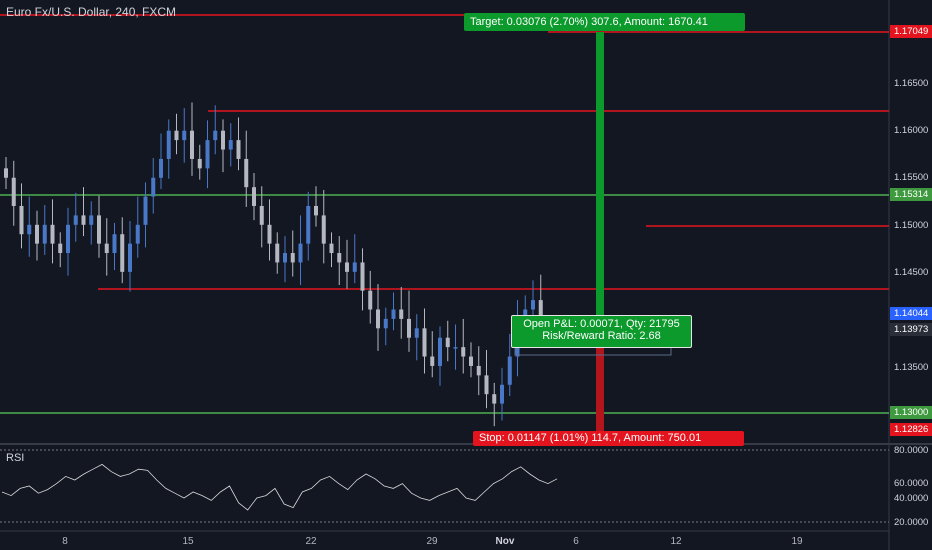  I want to click on risk-reward-label: Risk/Reward Ratio: 2.68, so click(601, 336).